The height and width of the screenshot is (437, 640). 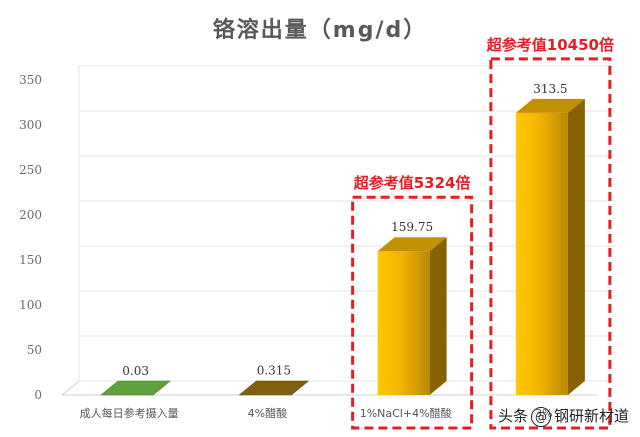 What do you see at coordinates (412, 227) in the screenshot?
I see `value-label-2: 159.75` at bounding box center [412, 227].